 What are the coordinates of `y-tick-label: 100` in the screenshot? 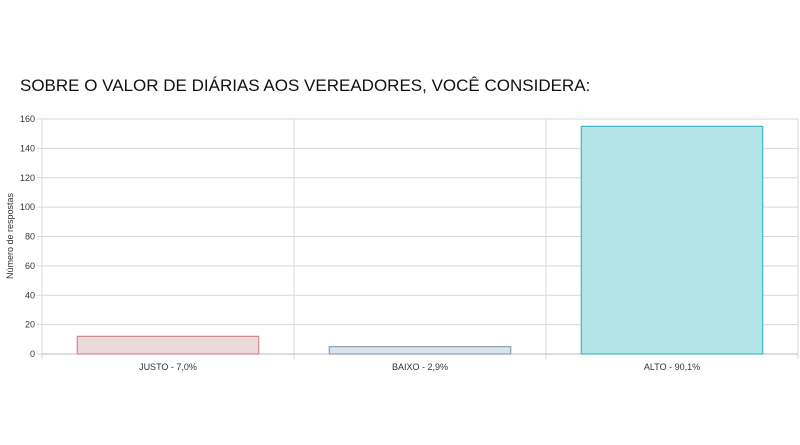 It's located at (27, 207).